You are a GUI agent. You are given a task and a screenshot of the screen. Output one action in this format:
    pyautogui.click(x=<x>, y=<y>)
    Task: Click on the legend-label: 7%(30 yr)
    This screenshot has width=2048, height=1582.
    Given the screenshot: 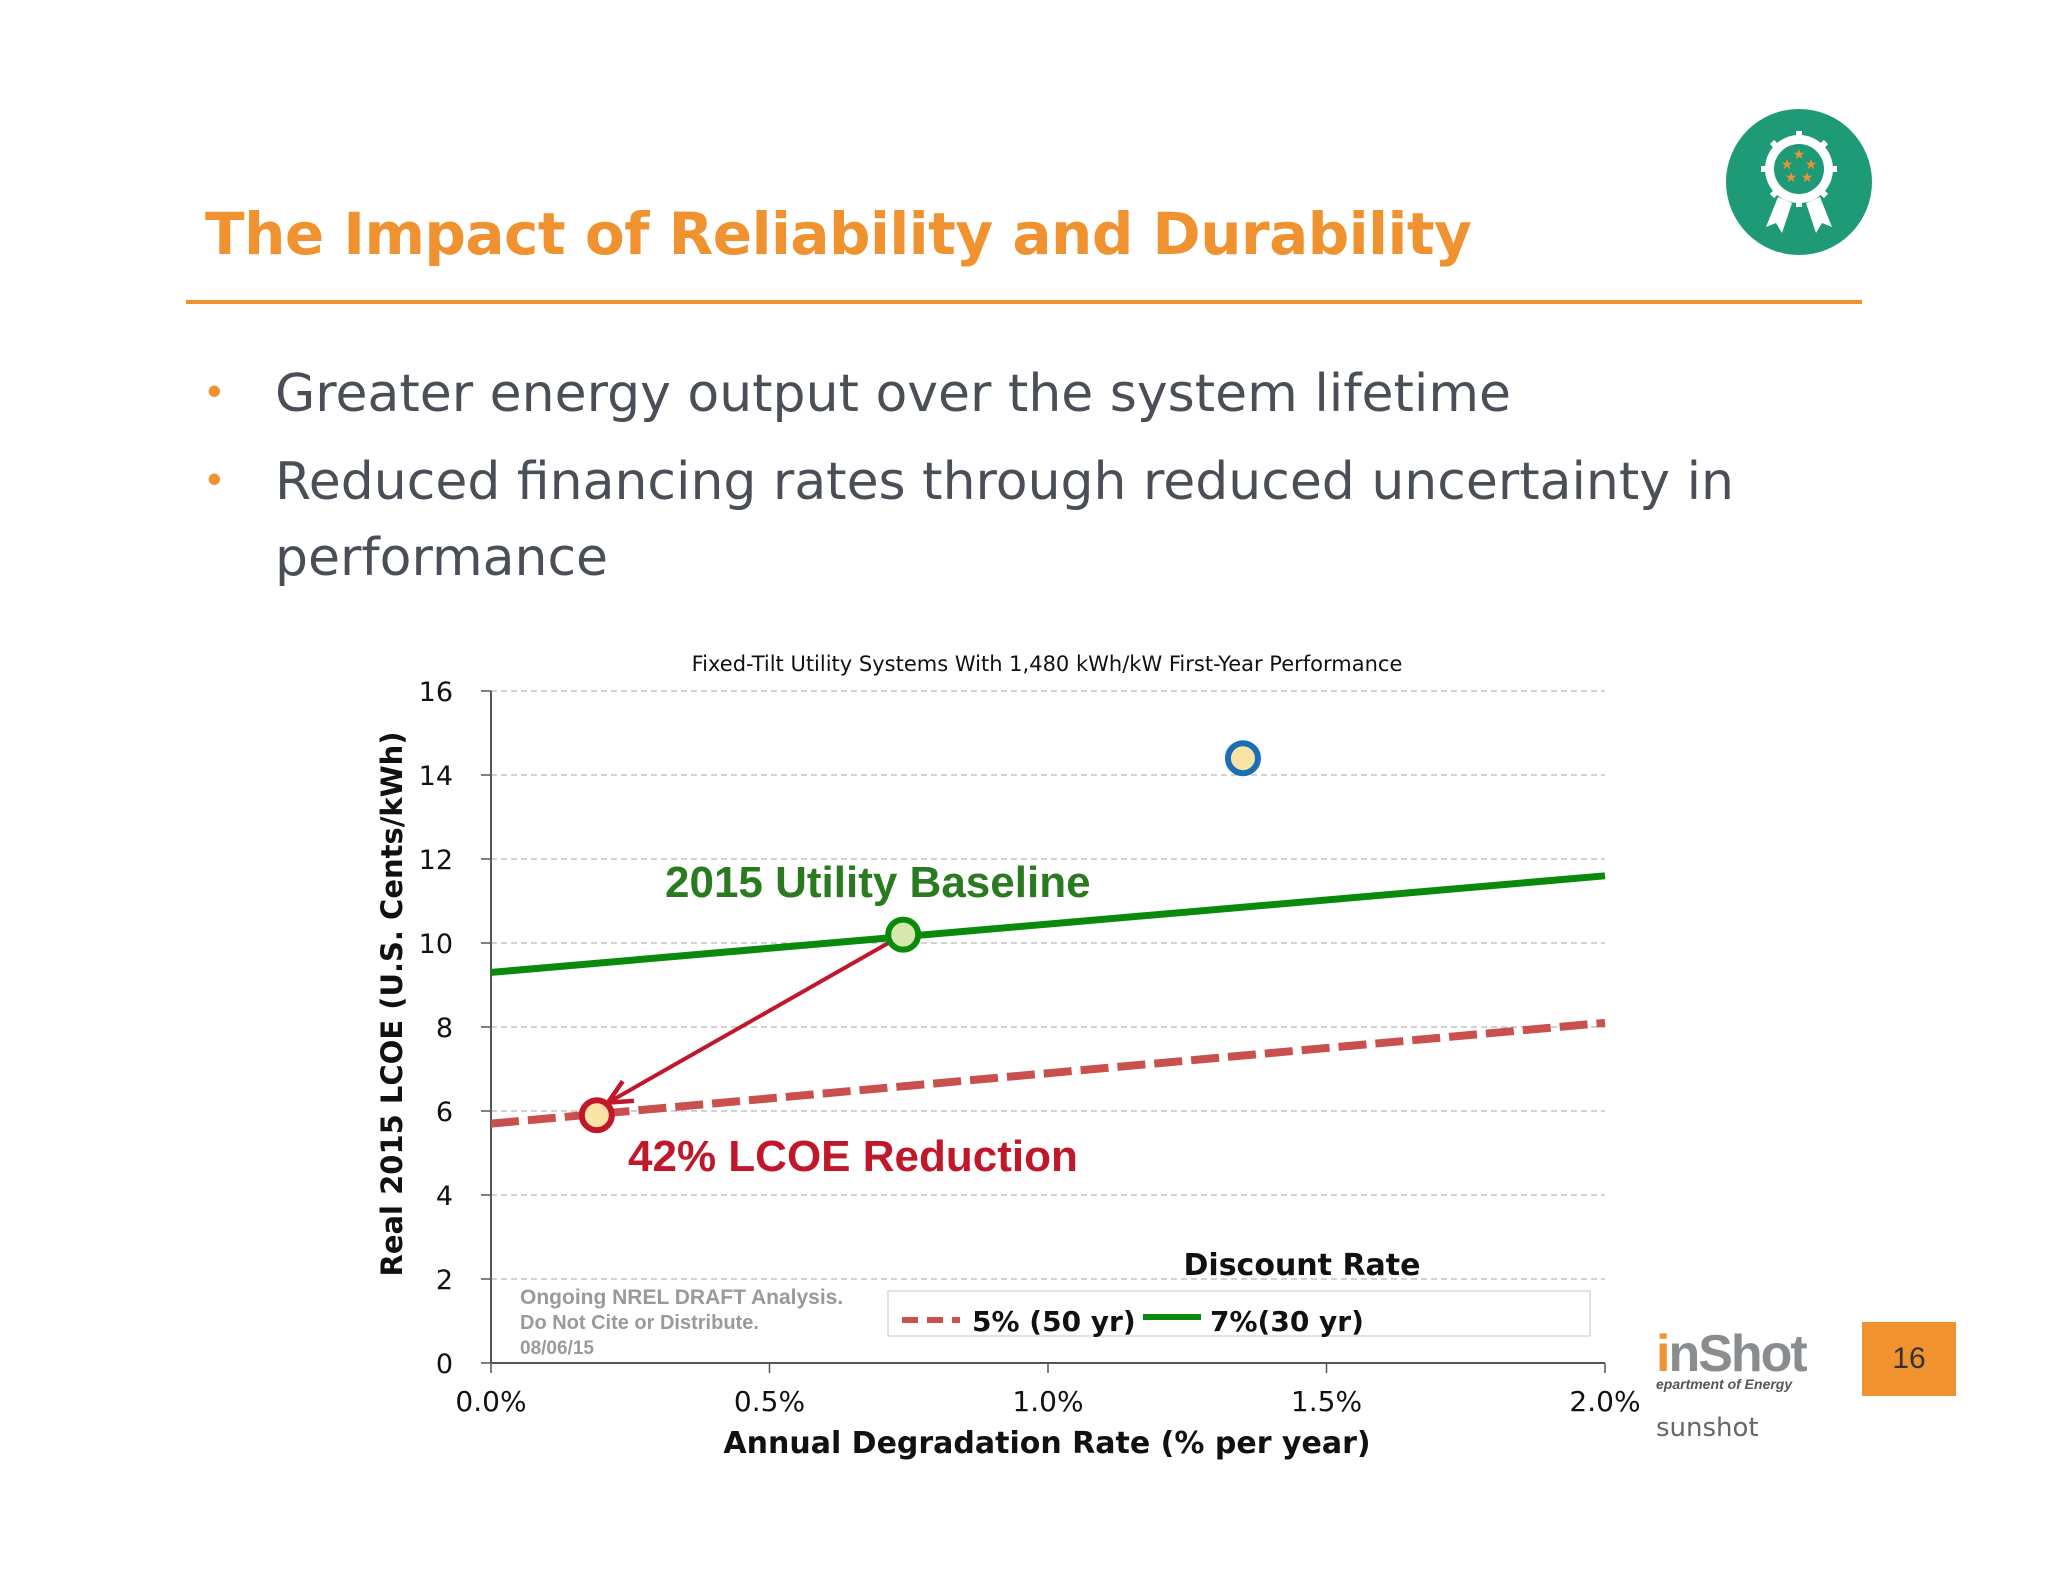 What is the action you would take?
    pyautogui.click(x=1287, y=1321)
    